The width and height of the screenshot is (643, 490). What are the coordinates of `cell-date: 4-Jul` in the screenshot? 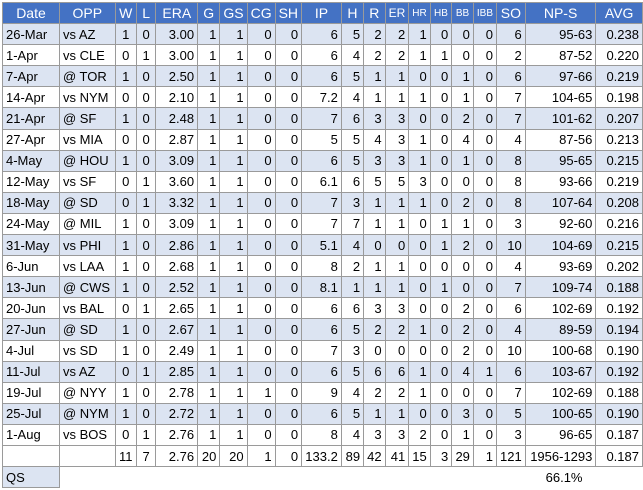 It's located at (31, 350).